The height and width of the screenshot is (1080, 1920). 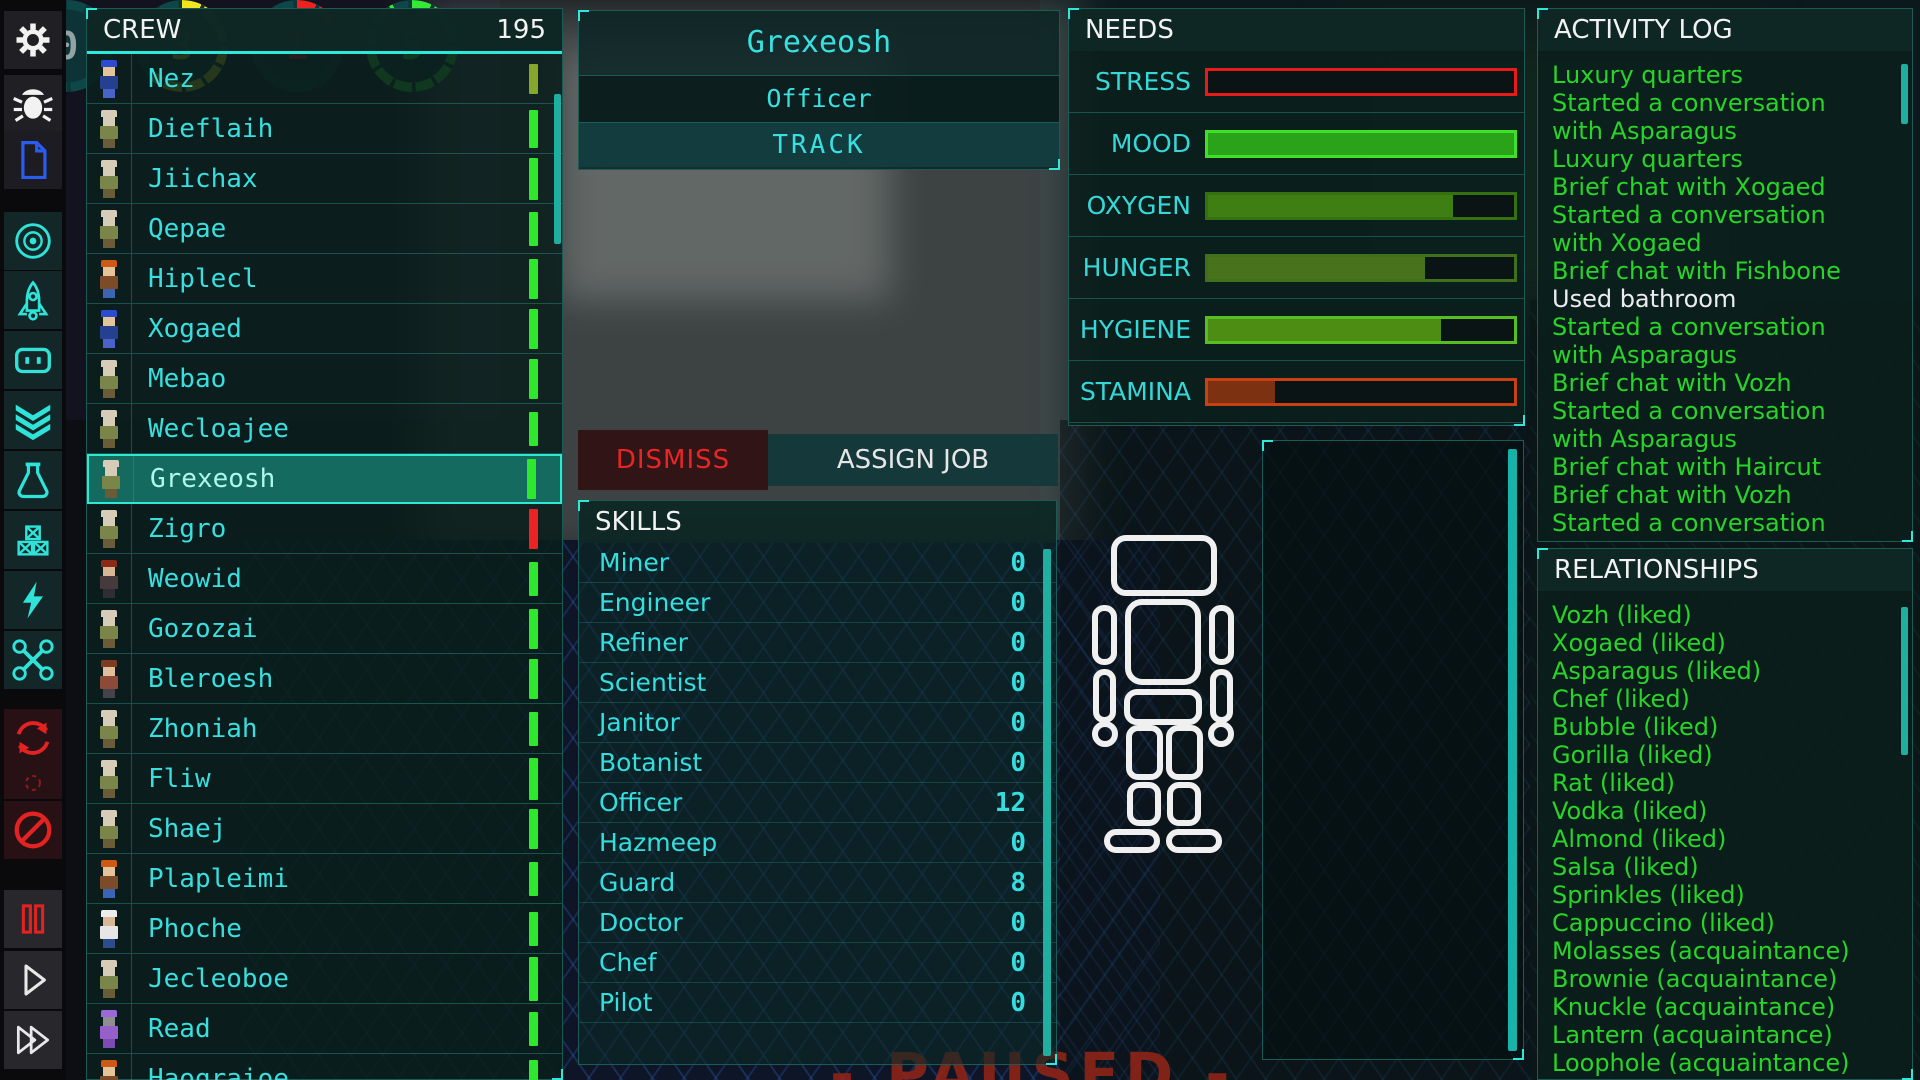 What do you see at coordinates (1144, 804) in the screenshot?
I see `body-left-lower-leg` at bounding box center [1144, 804].